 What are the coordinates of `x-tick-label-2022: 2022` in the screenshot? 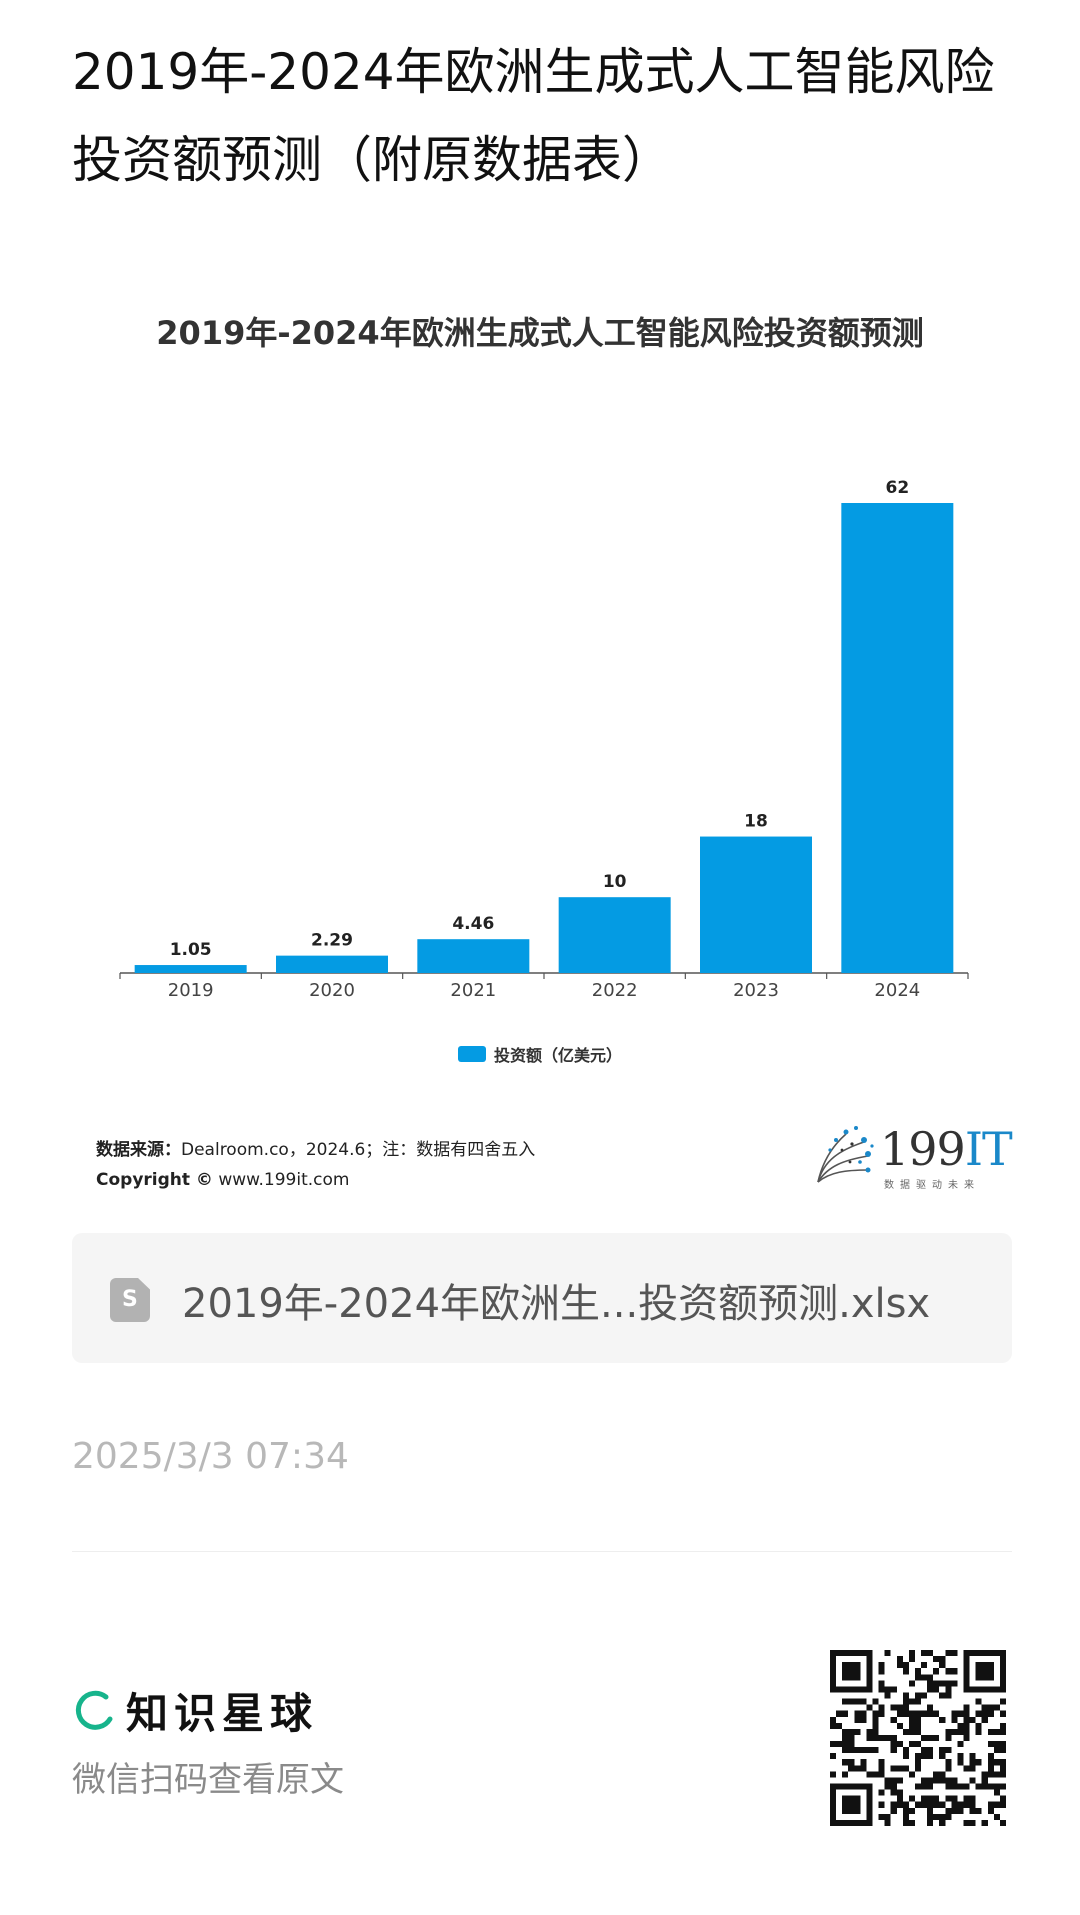 It's located at (615, 990).